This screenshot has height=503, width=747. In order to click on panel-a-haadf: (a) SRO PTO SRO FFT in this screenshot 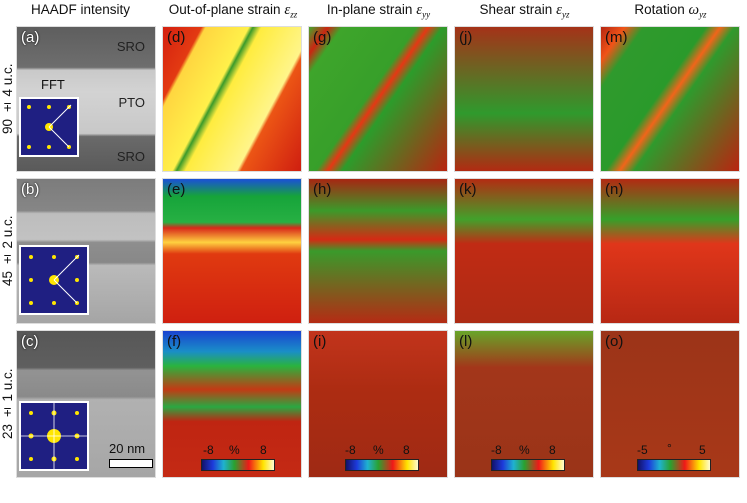, I will do `click(86, 99)`.